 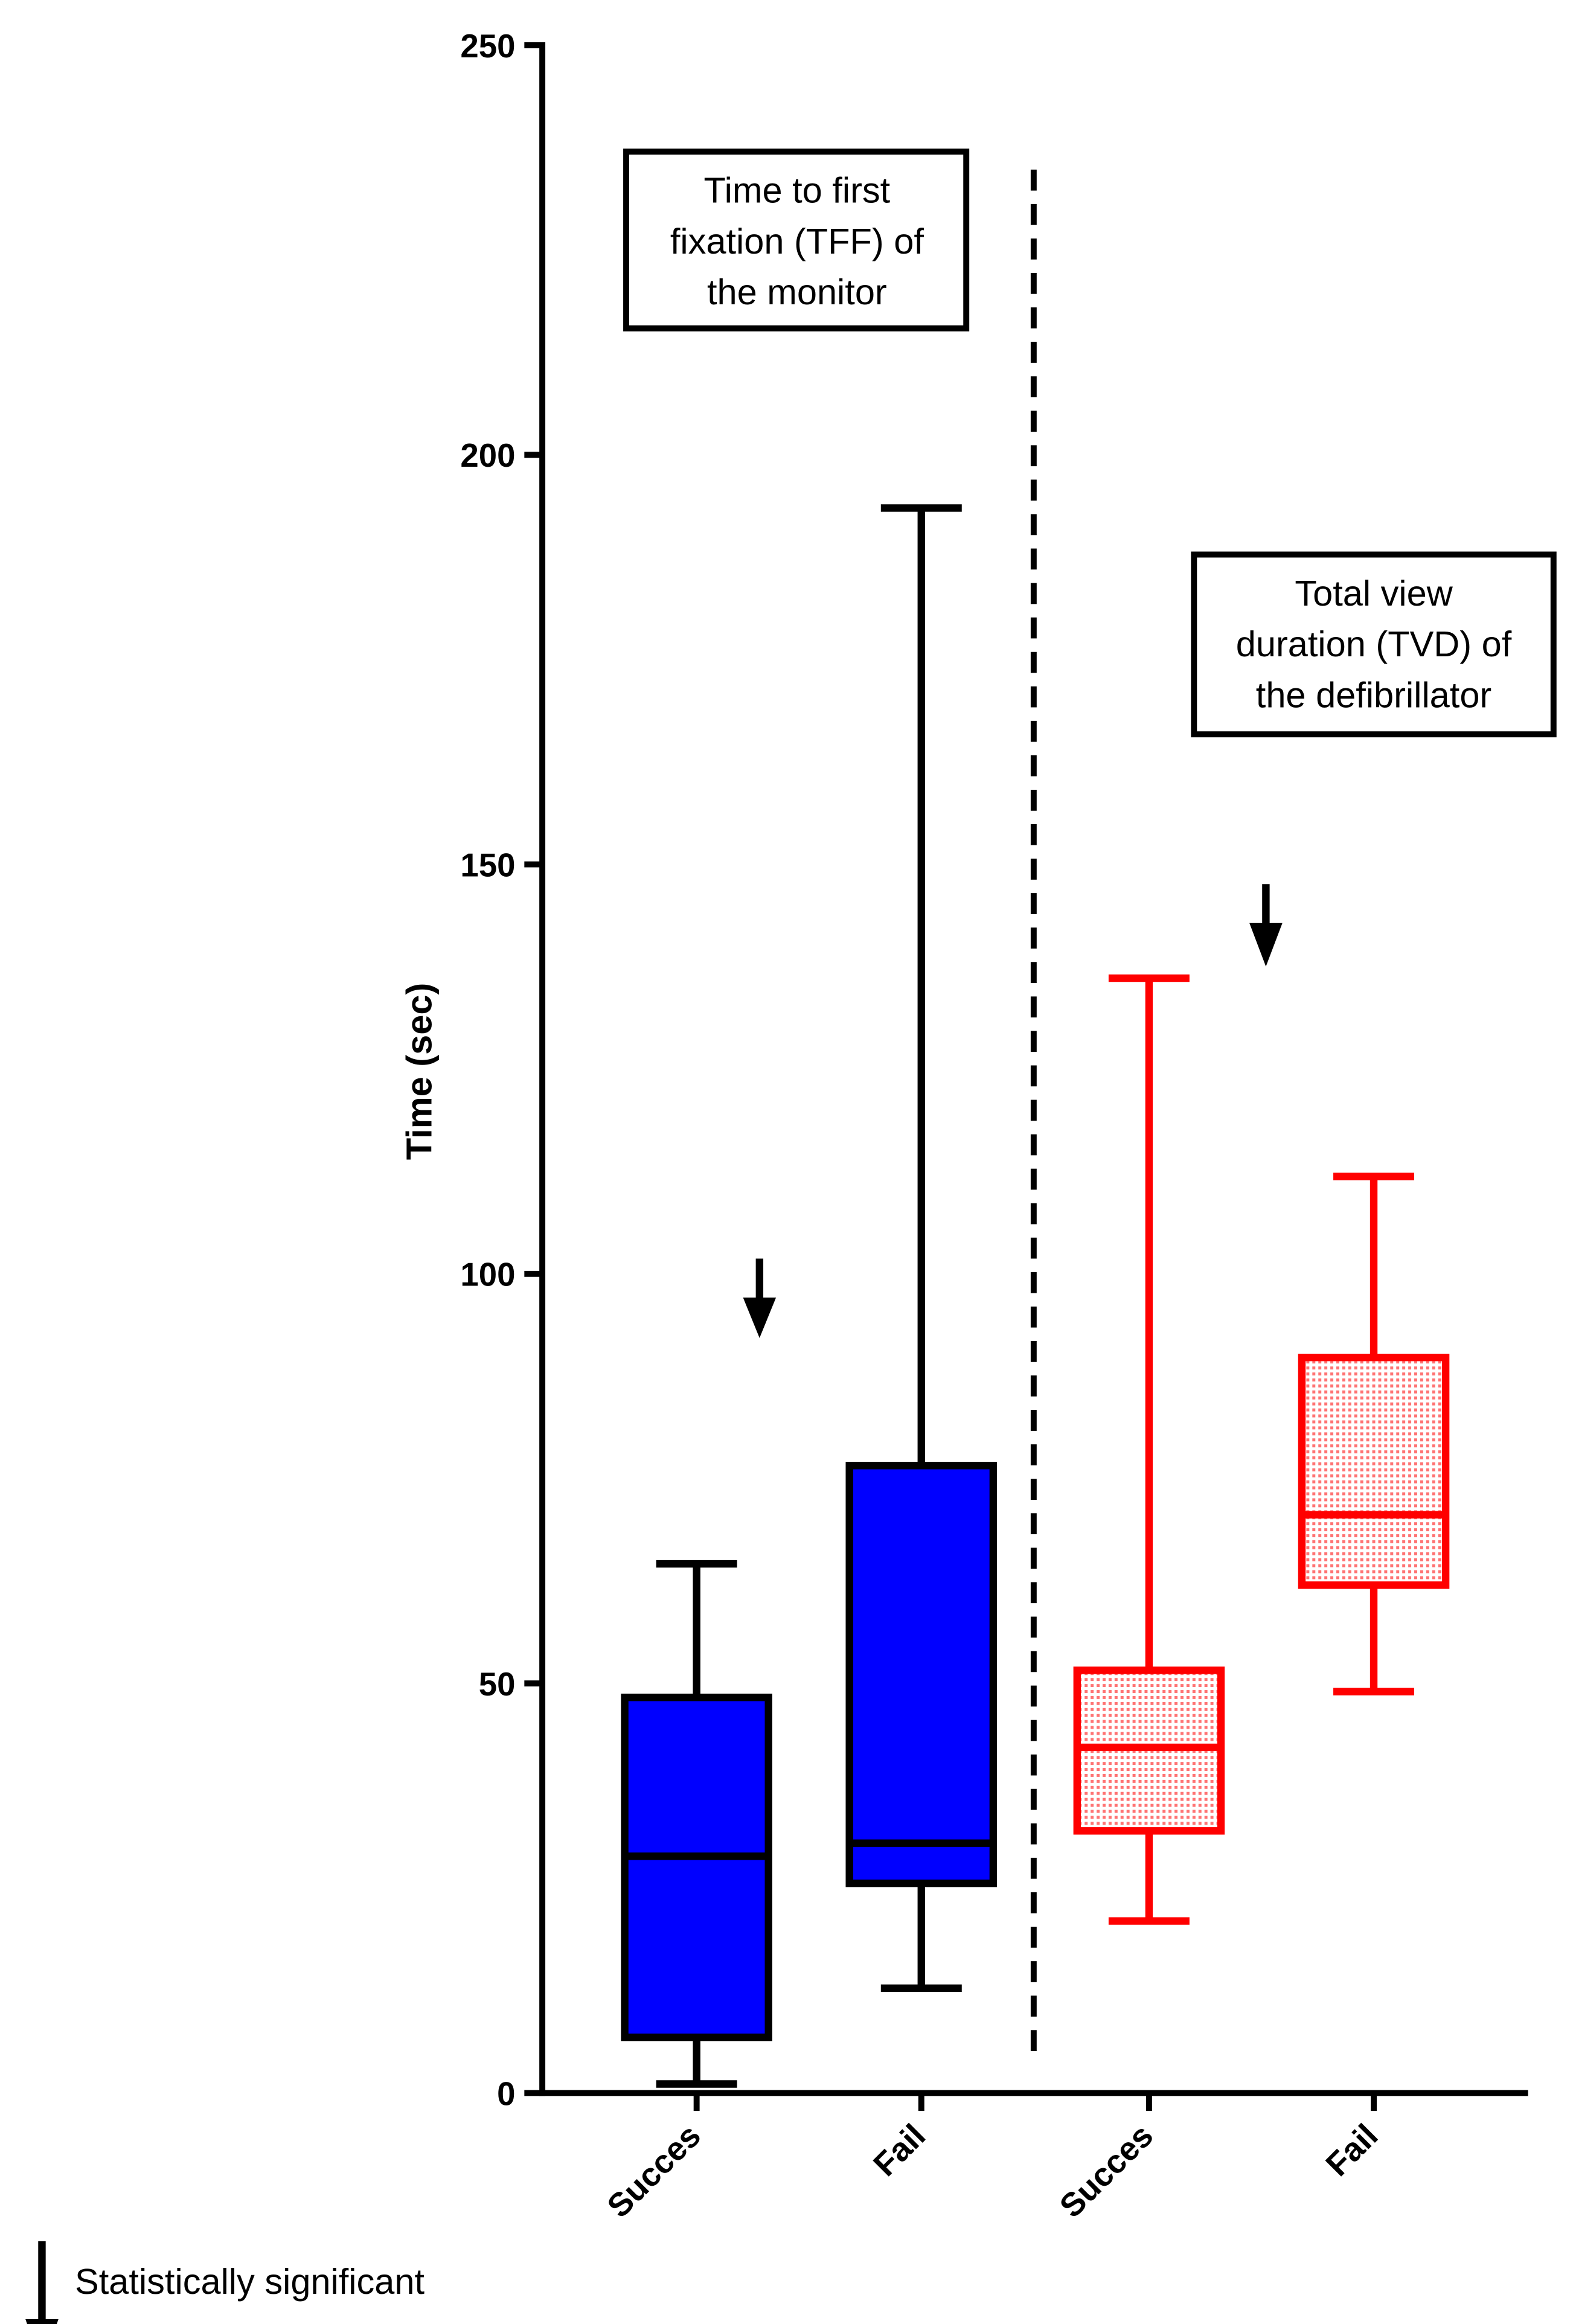 I want to click on annotation-line: the monitor, so click(x=797, y=292).